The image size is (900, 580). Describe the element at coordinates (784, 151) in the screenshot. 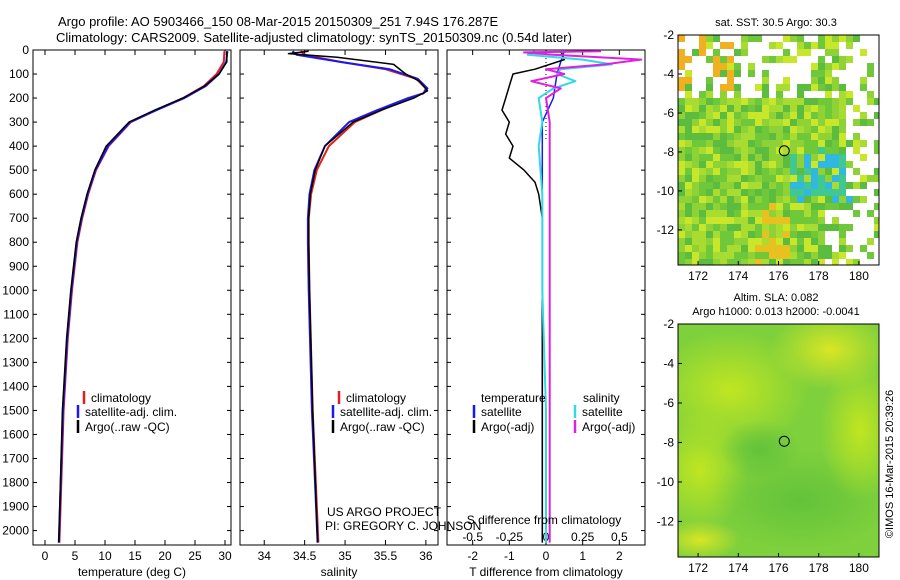

I see `sst-float-marker` at that location.